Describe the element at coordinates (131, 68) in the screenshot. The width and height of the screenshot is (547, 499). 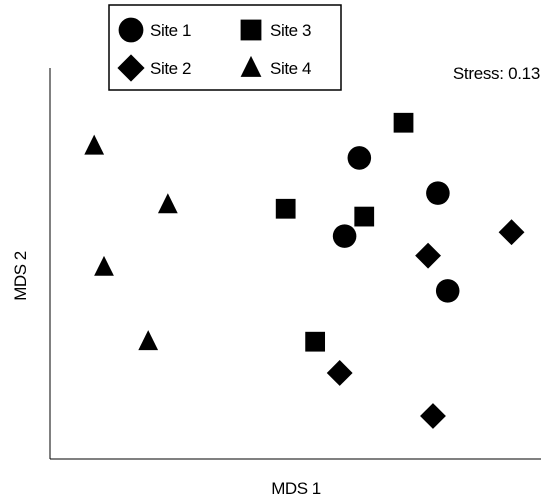
I see `legend-diamond-icon` at that location.